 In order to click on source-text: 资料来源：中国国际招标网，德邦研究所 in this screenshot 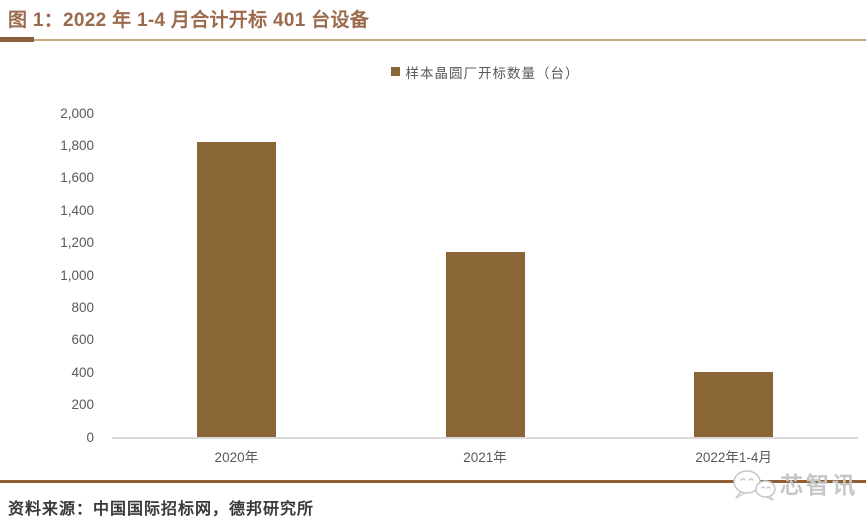, I will do `click(161, 509)`.